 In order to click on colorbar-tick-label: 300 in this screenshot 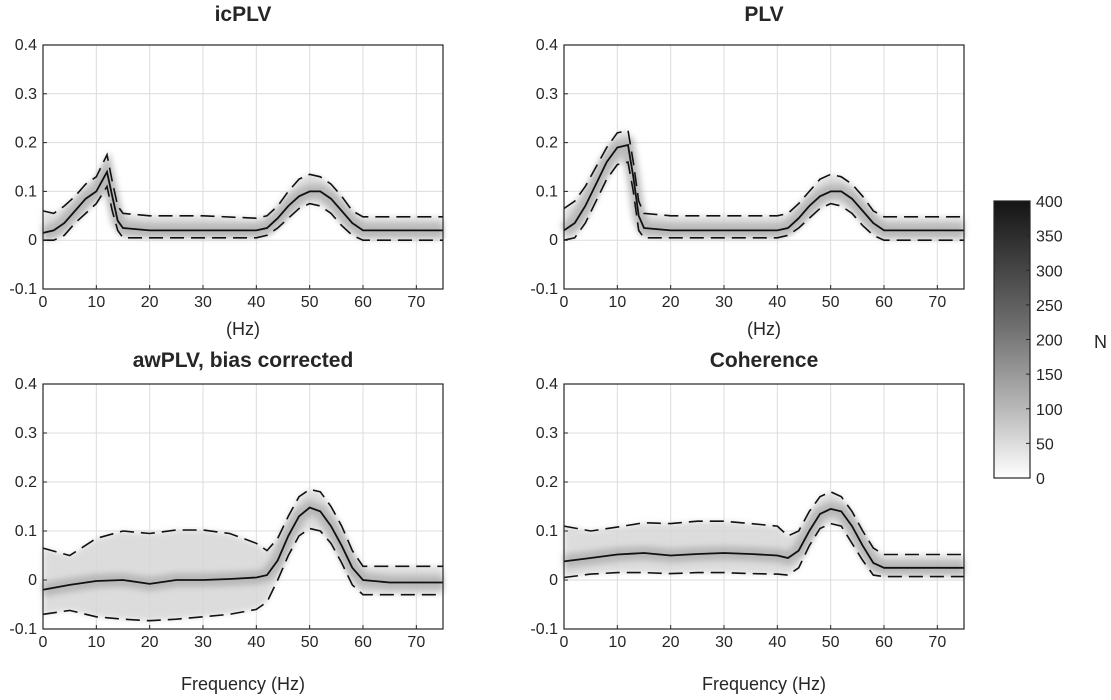, I will do `click(1049, 271)`.